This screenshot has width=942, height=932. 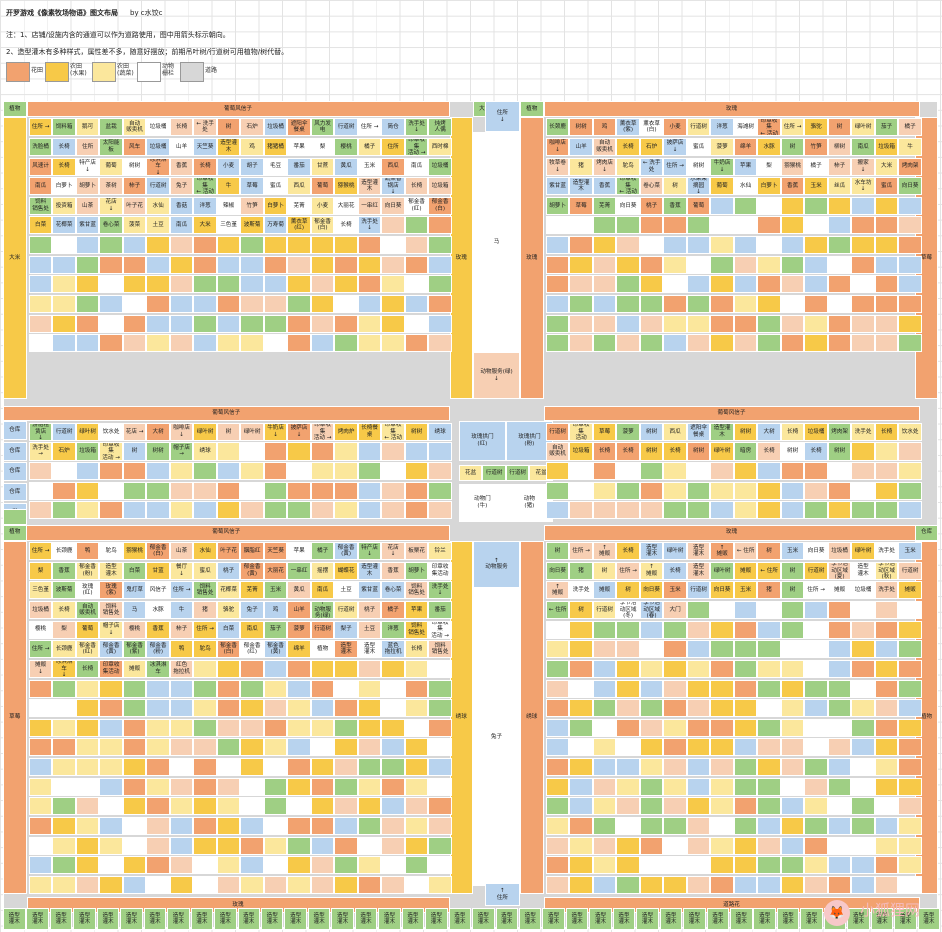 What do you see at coordinates (839, 166) in the screenshot?
I see `top-right-tile: 柿子` at bounding box center [839, 166].